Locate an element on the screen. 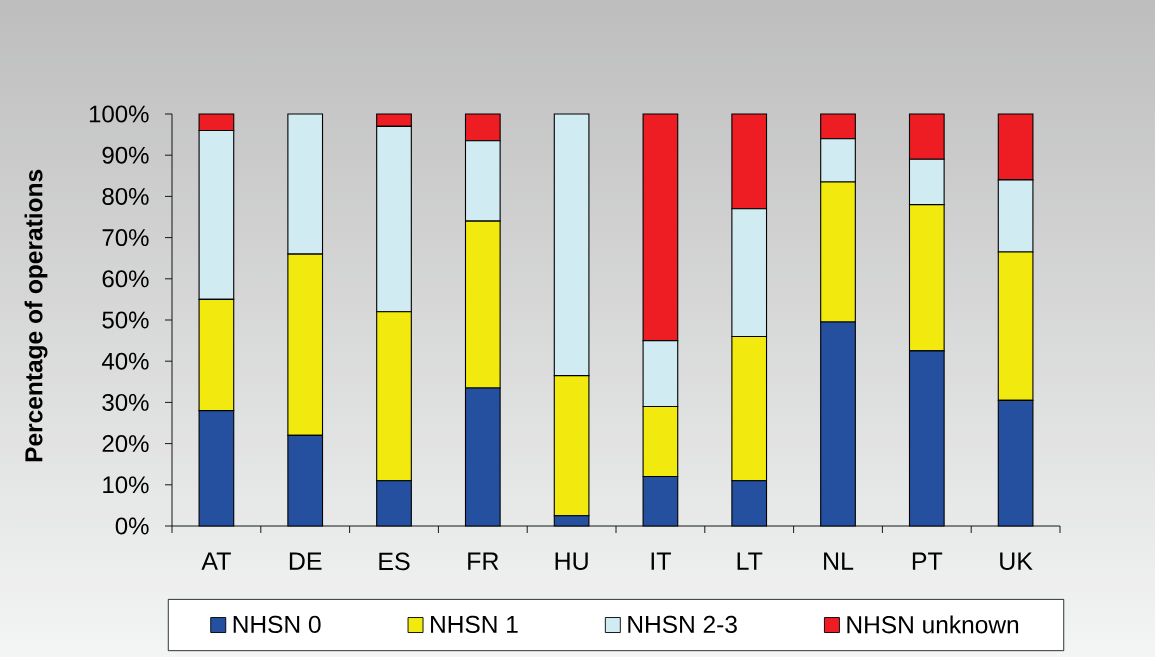 Image resolution: width=1155 pixels, height=657 pixels. x-tick-label: PT is located at coordinates (927, 561).